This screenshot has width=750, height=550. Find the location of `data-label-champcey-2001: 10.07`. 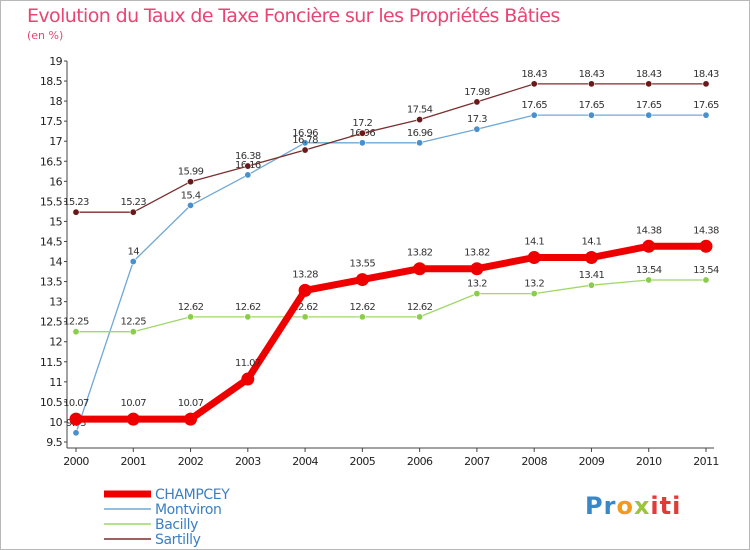

data-label-champcey-2001: 10.07 is located at coordinates (133, 403).